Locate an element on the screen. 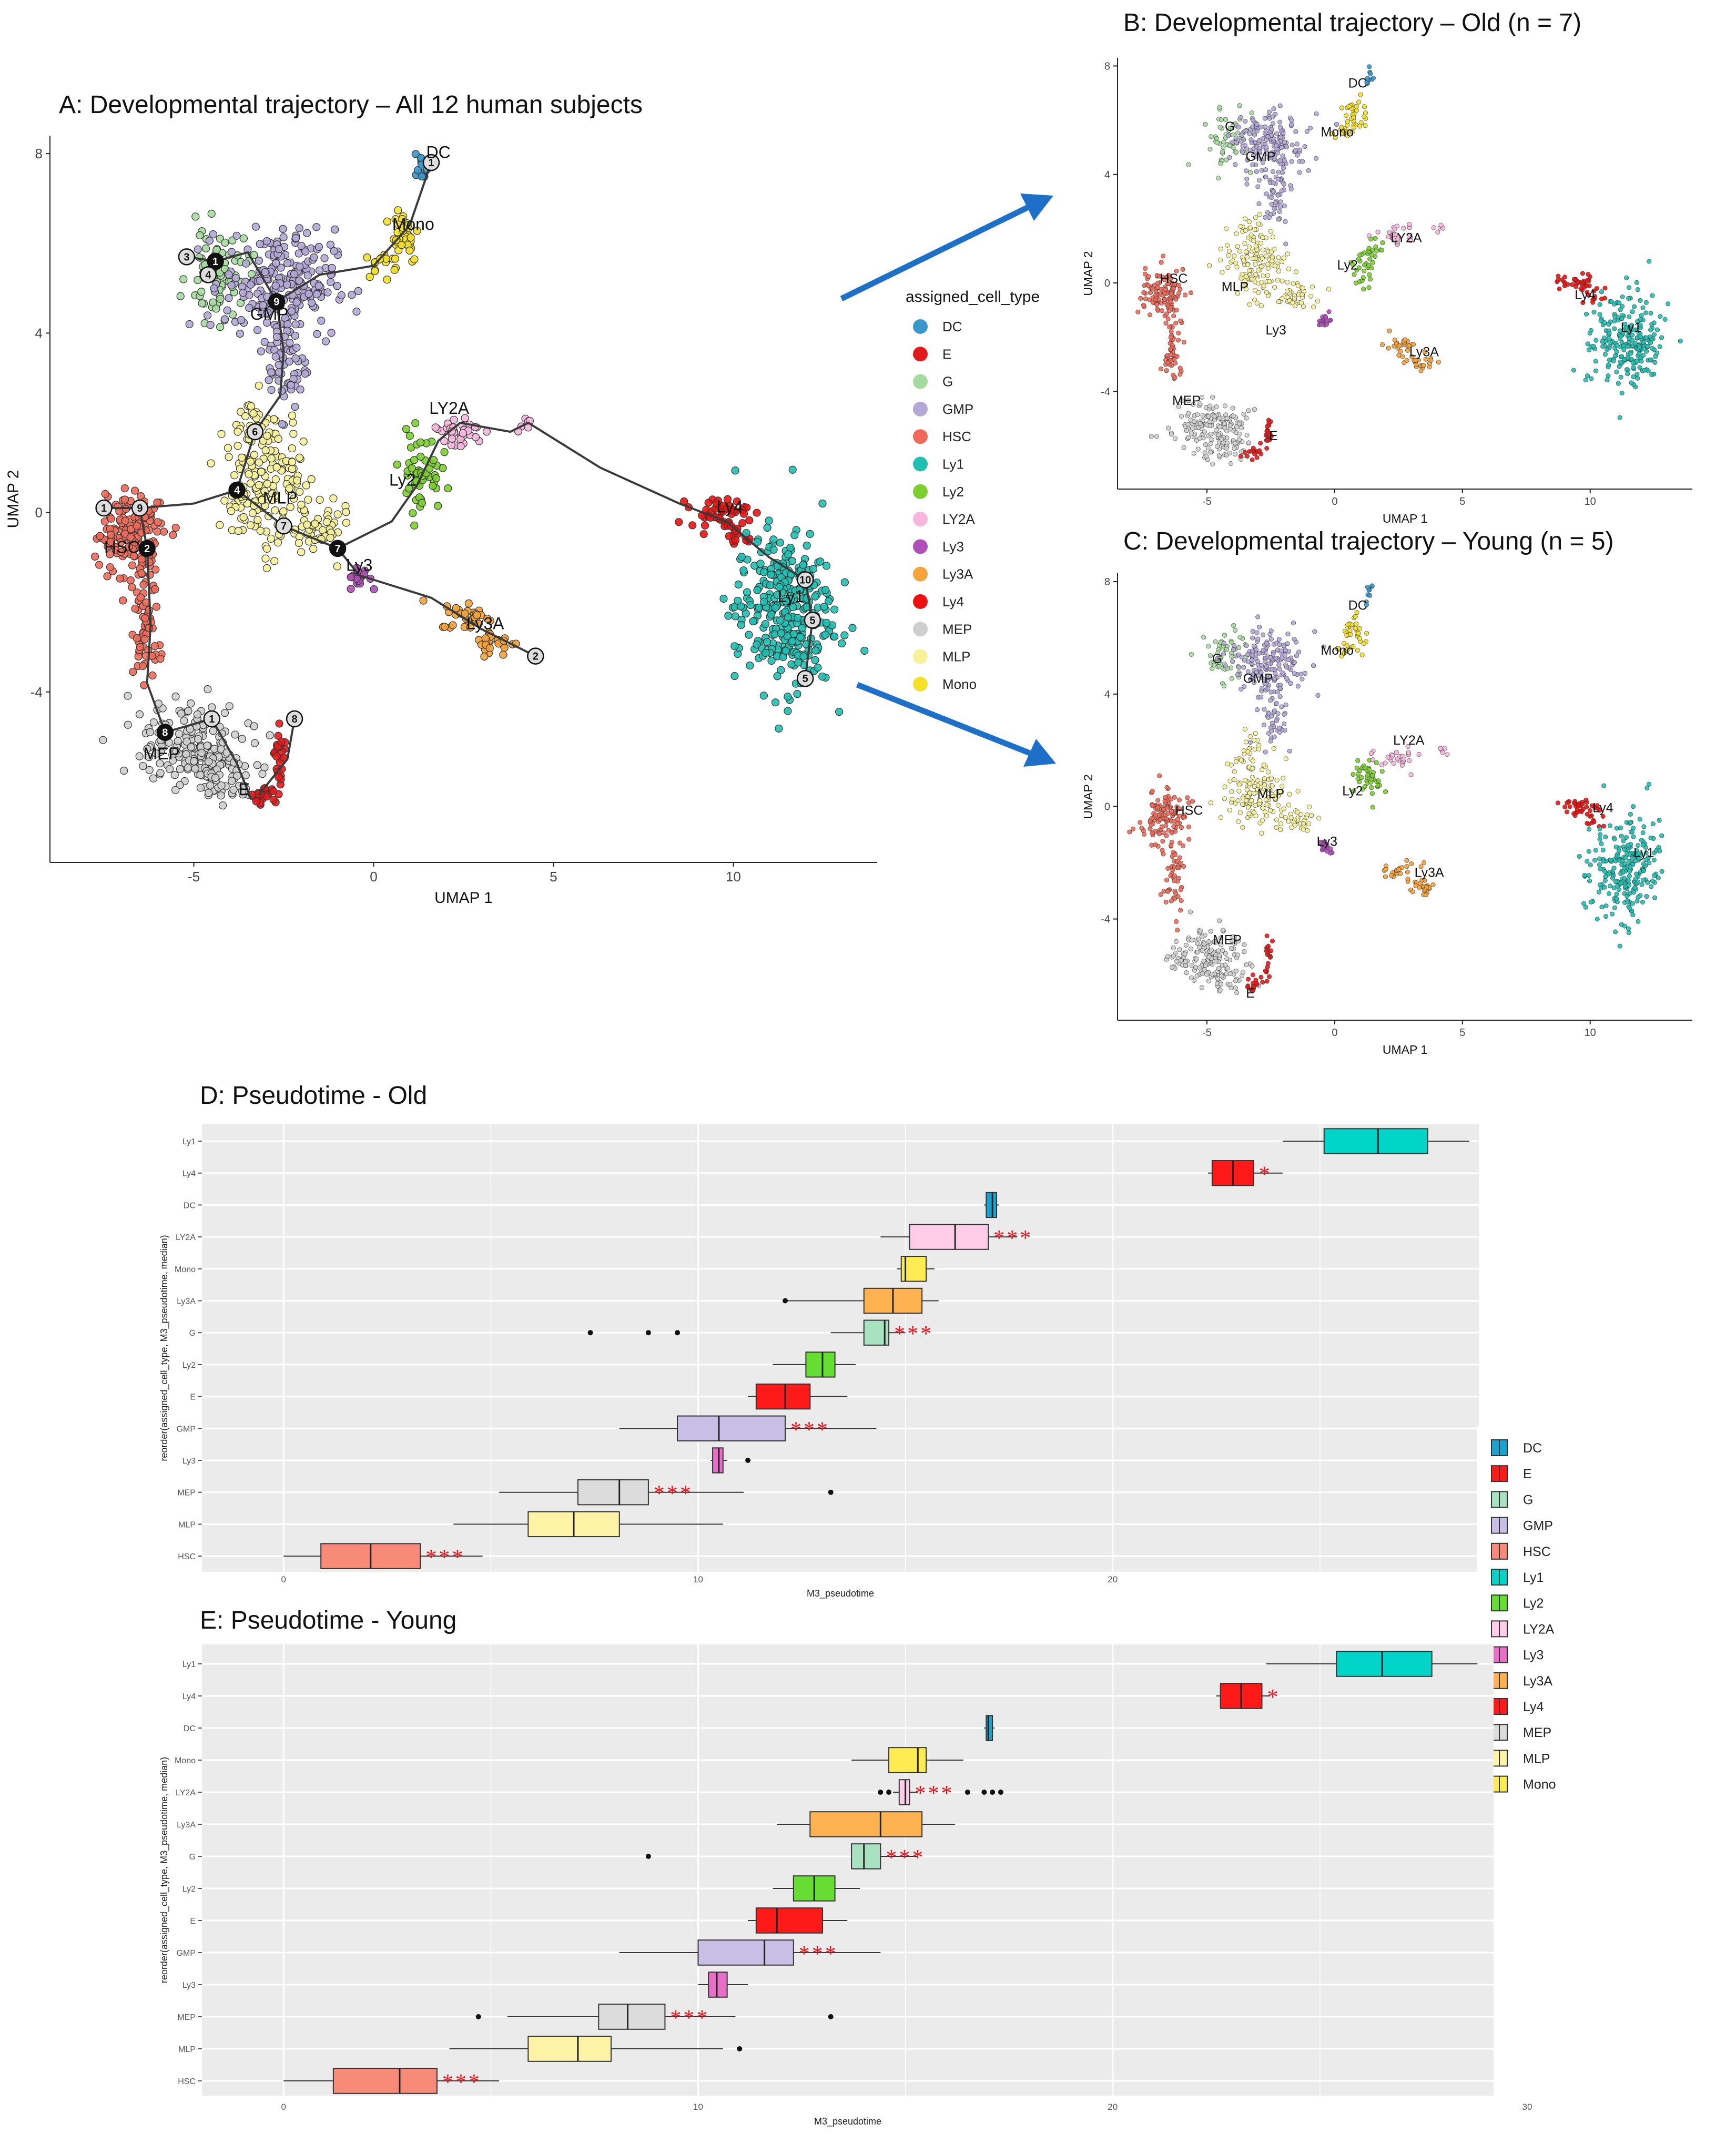 This screenshot has width=1736, height=2134. cell-point-e is located at coordinates (256, 801).